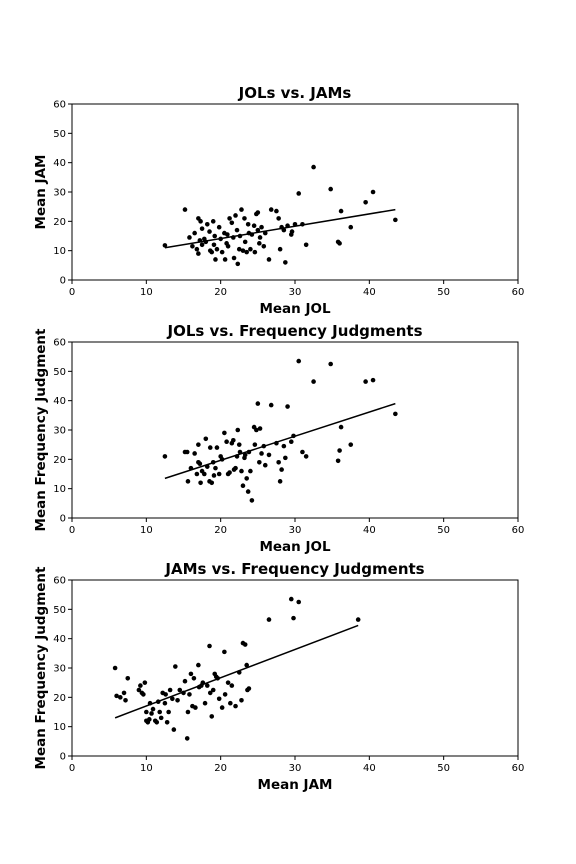 The width and height of the screenshot is (576, 864). What do you see at coordinates (59, 460) in the screenshot?
I see `y-tick-label: 20` at bounding box center [59, 460].